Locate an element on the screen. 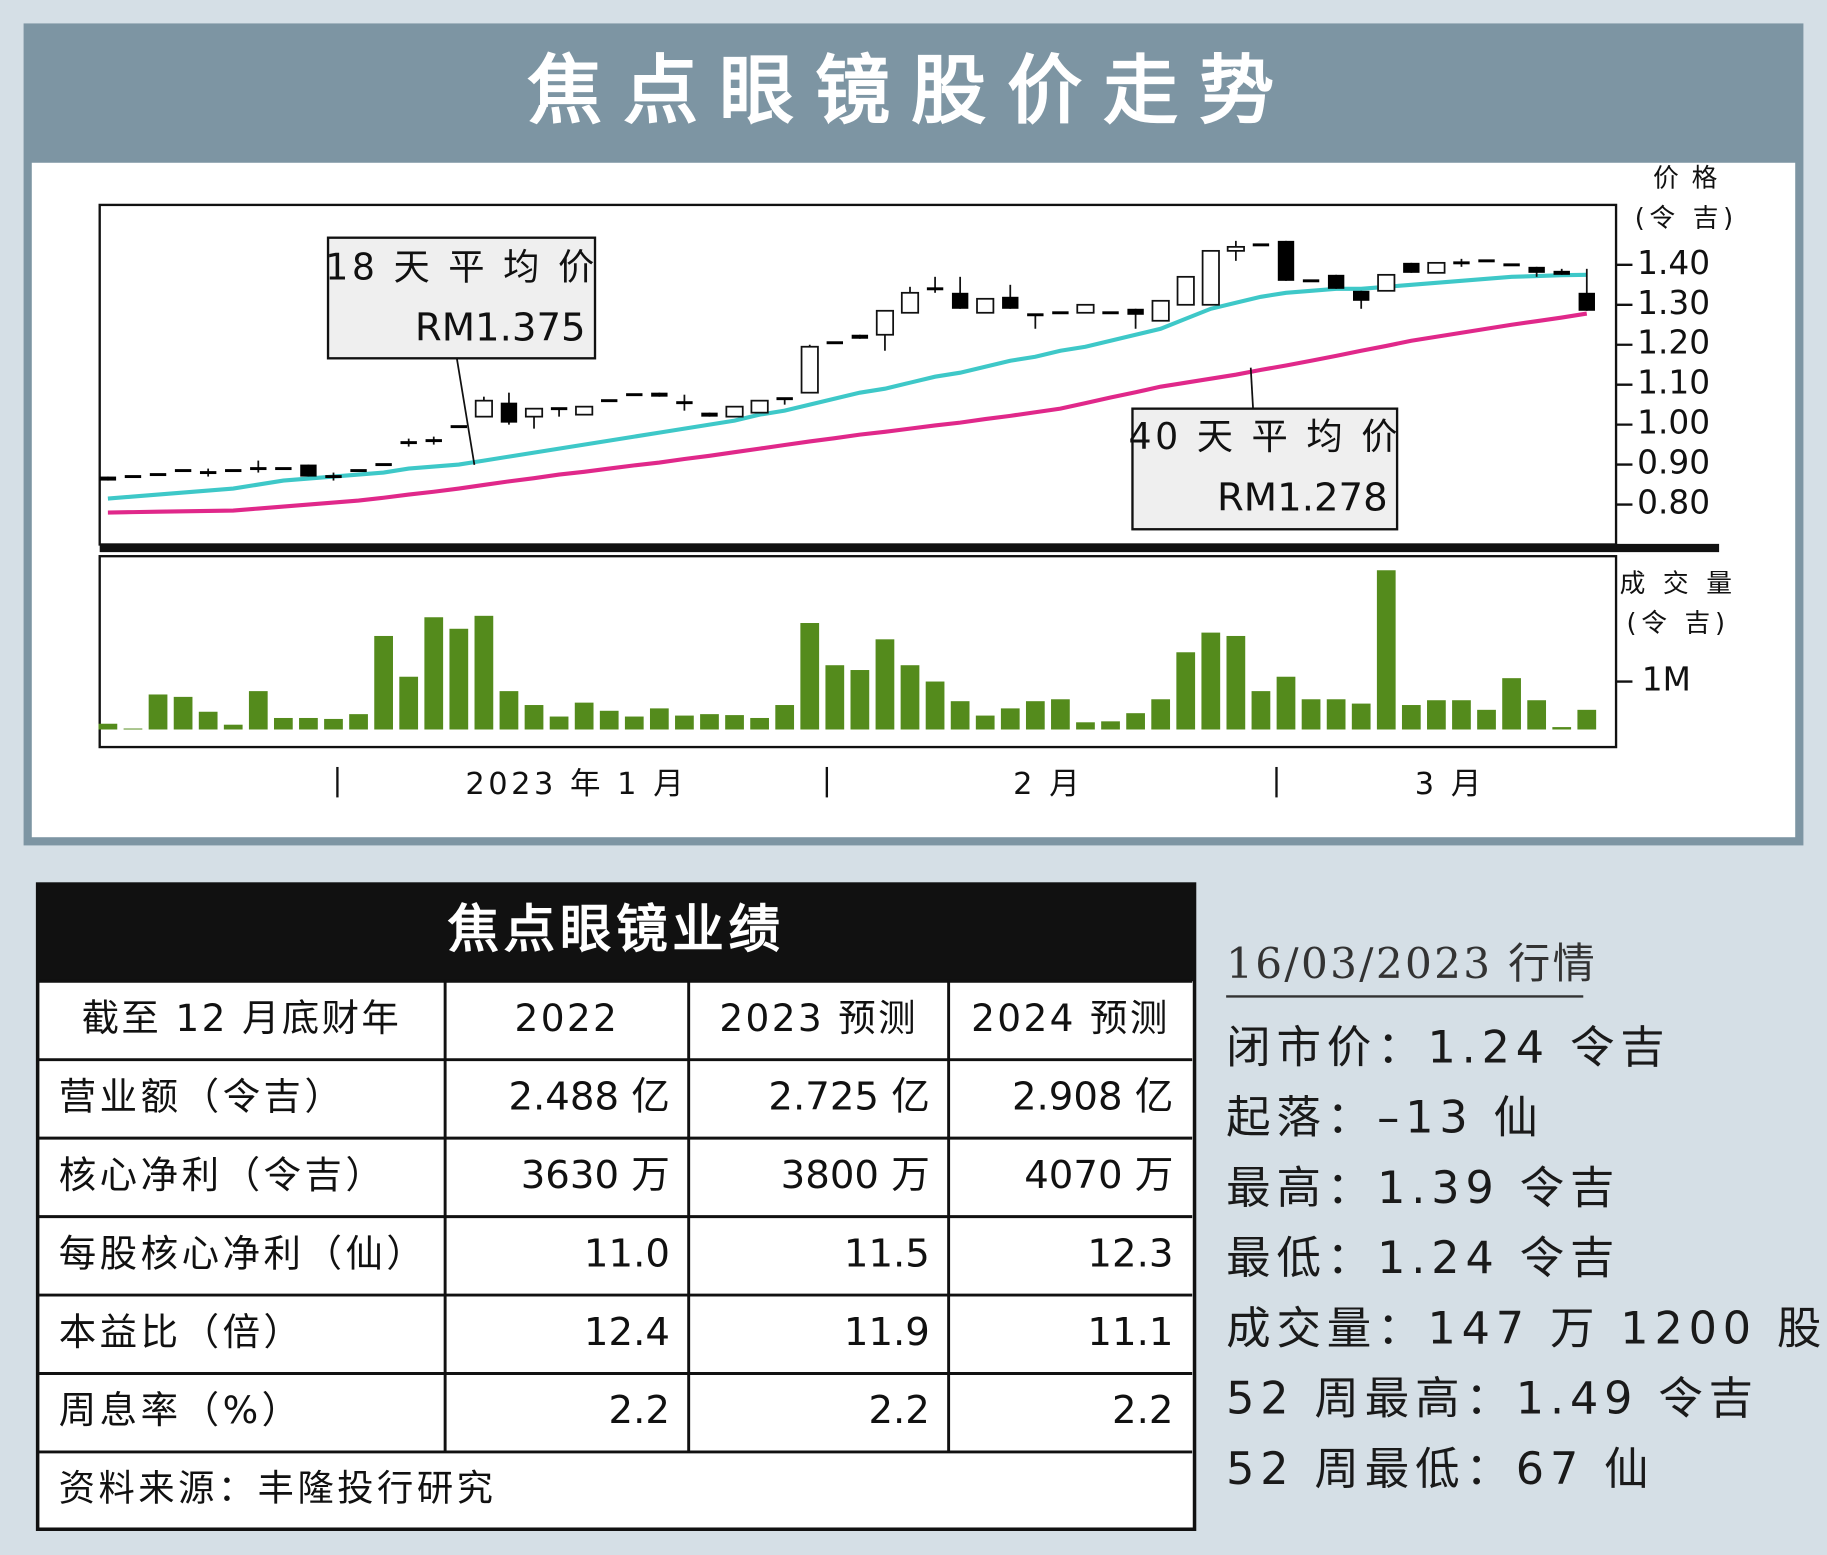 Image resolution: width=1827 pixels, height=1555 pixels. leader-line is located at coordinates (465, 412).